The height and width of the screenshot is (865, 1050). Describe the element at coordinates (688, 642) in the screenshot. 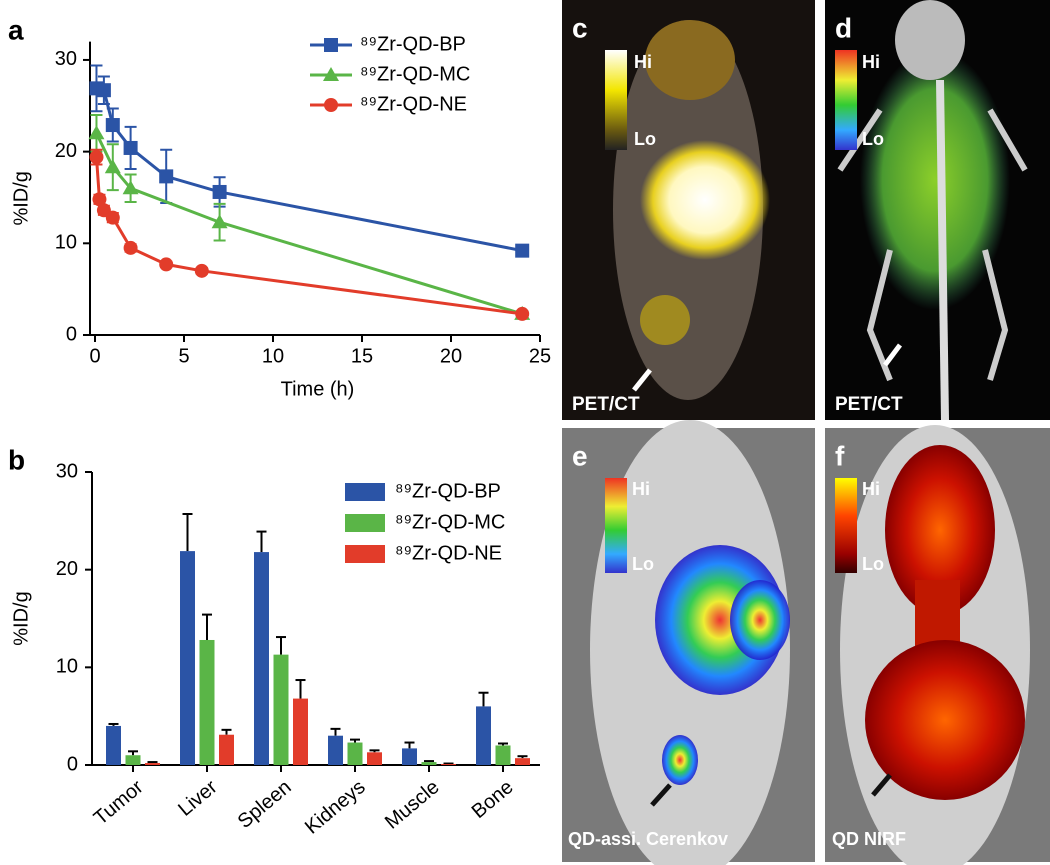

I see `panel-e: e Hi Lo QD-assi. Cerenkov` at that location.